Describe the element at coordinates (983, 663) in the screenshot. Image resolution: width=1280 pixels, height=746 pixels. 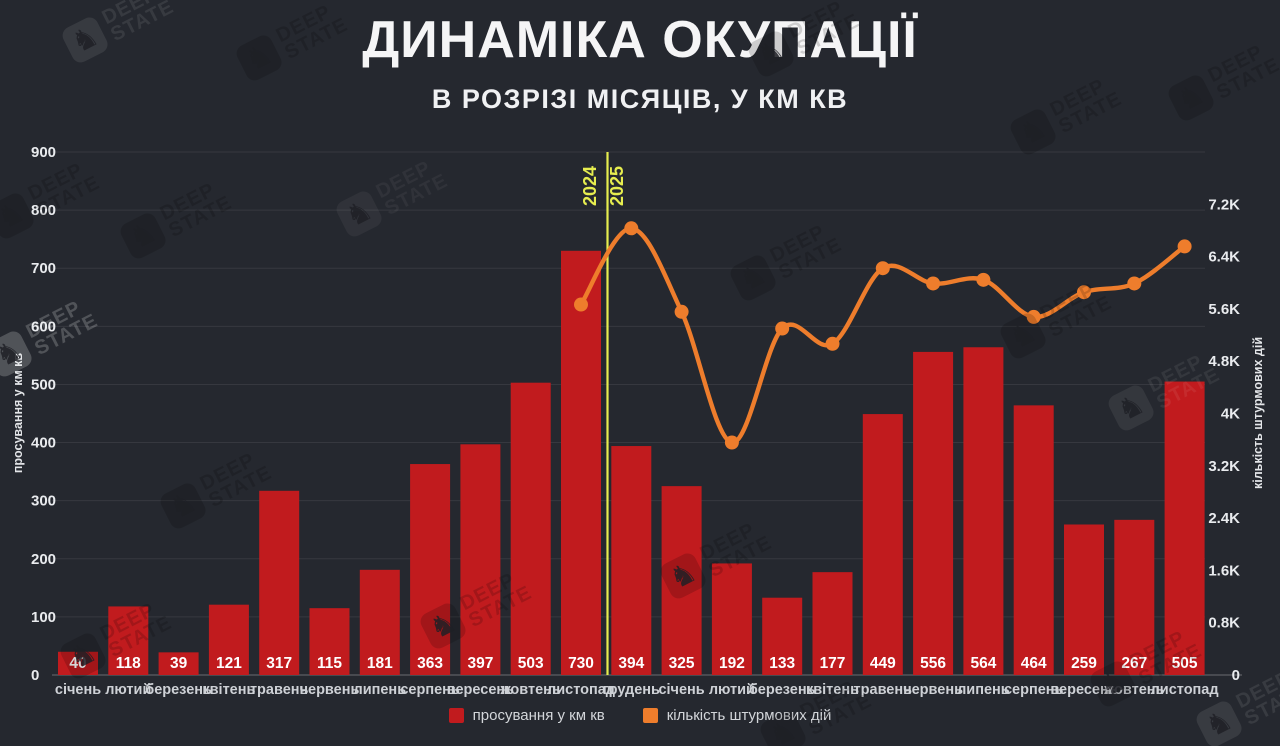
I see `bar-value-label: 564` at that location.